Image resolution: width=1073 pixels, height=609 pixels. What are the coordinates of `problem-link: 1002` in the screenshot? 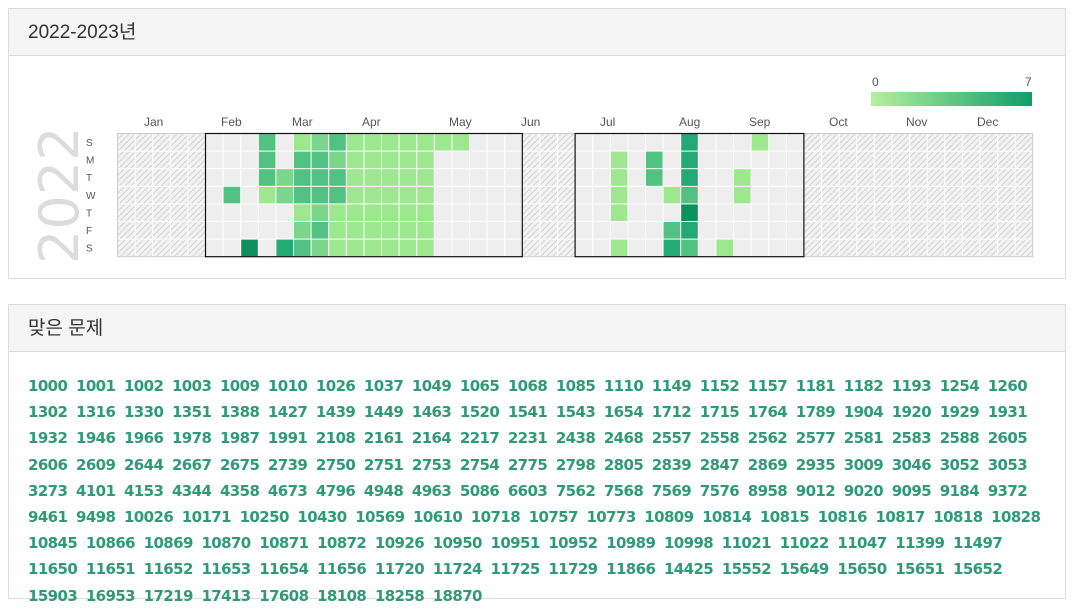 It's located at (143, 386).